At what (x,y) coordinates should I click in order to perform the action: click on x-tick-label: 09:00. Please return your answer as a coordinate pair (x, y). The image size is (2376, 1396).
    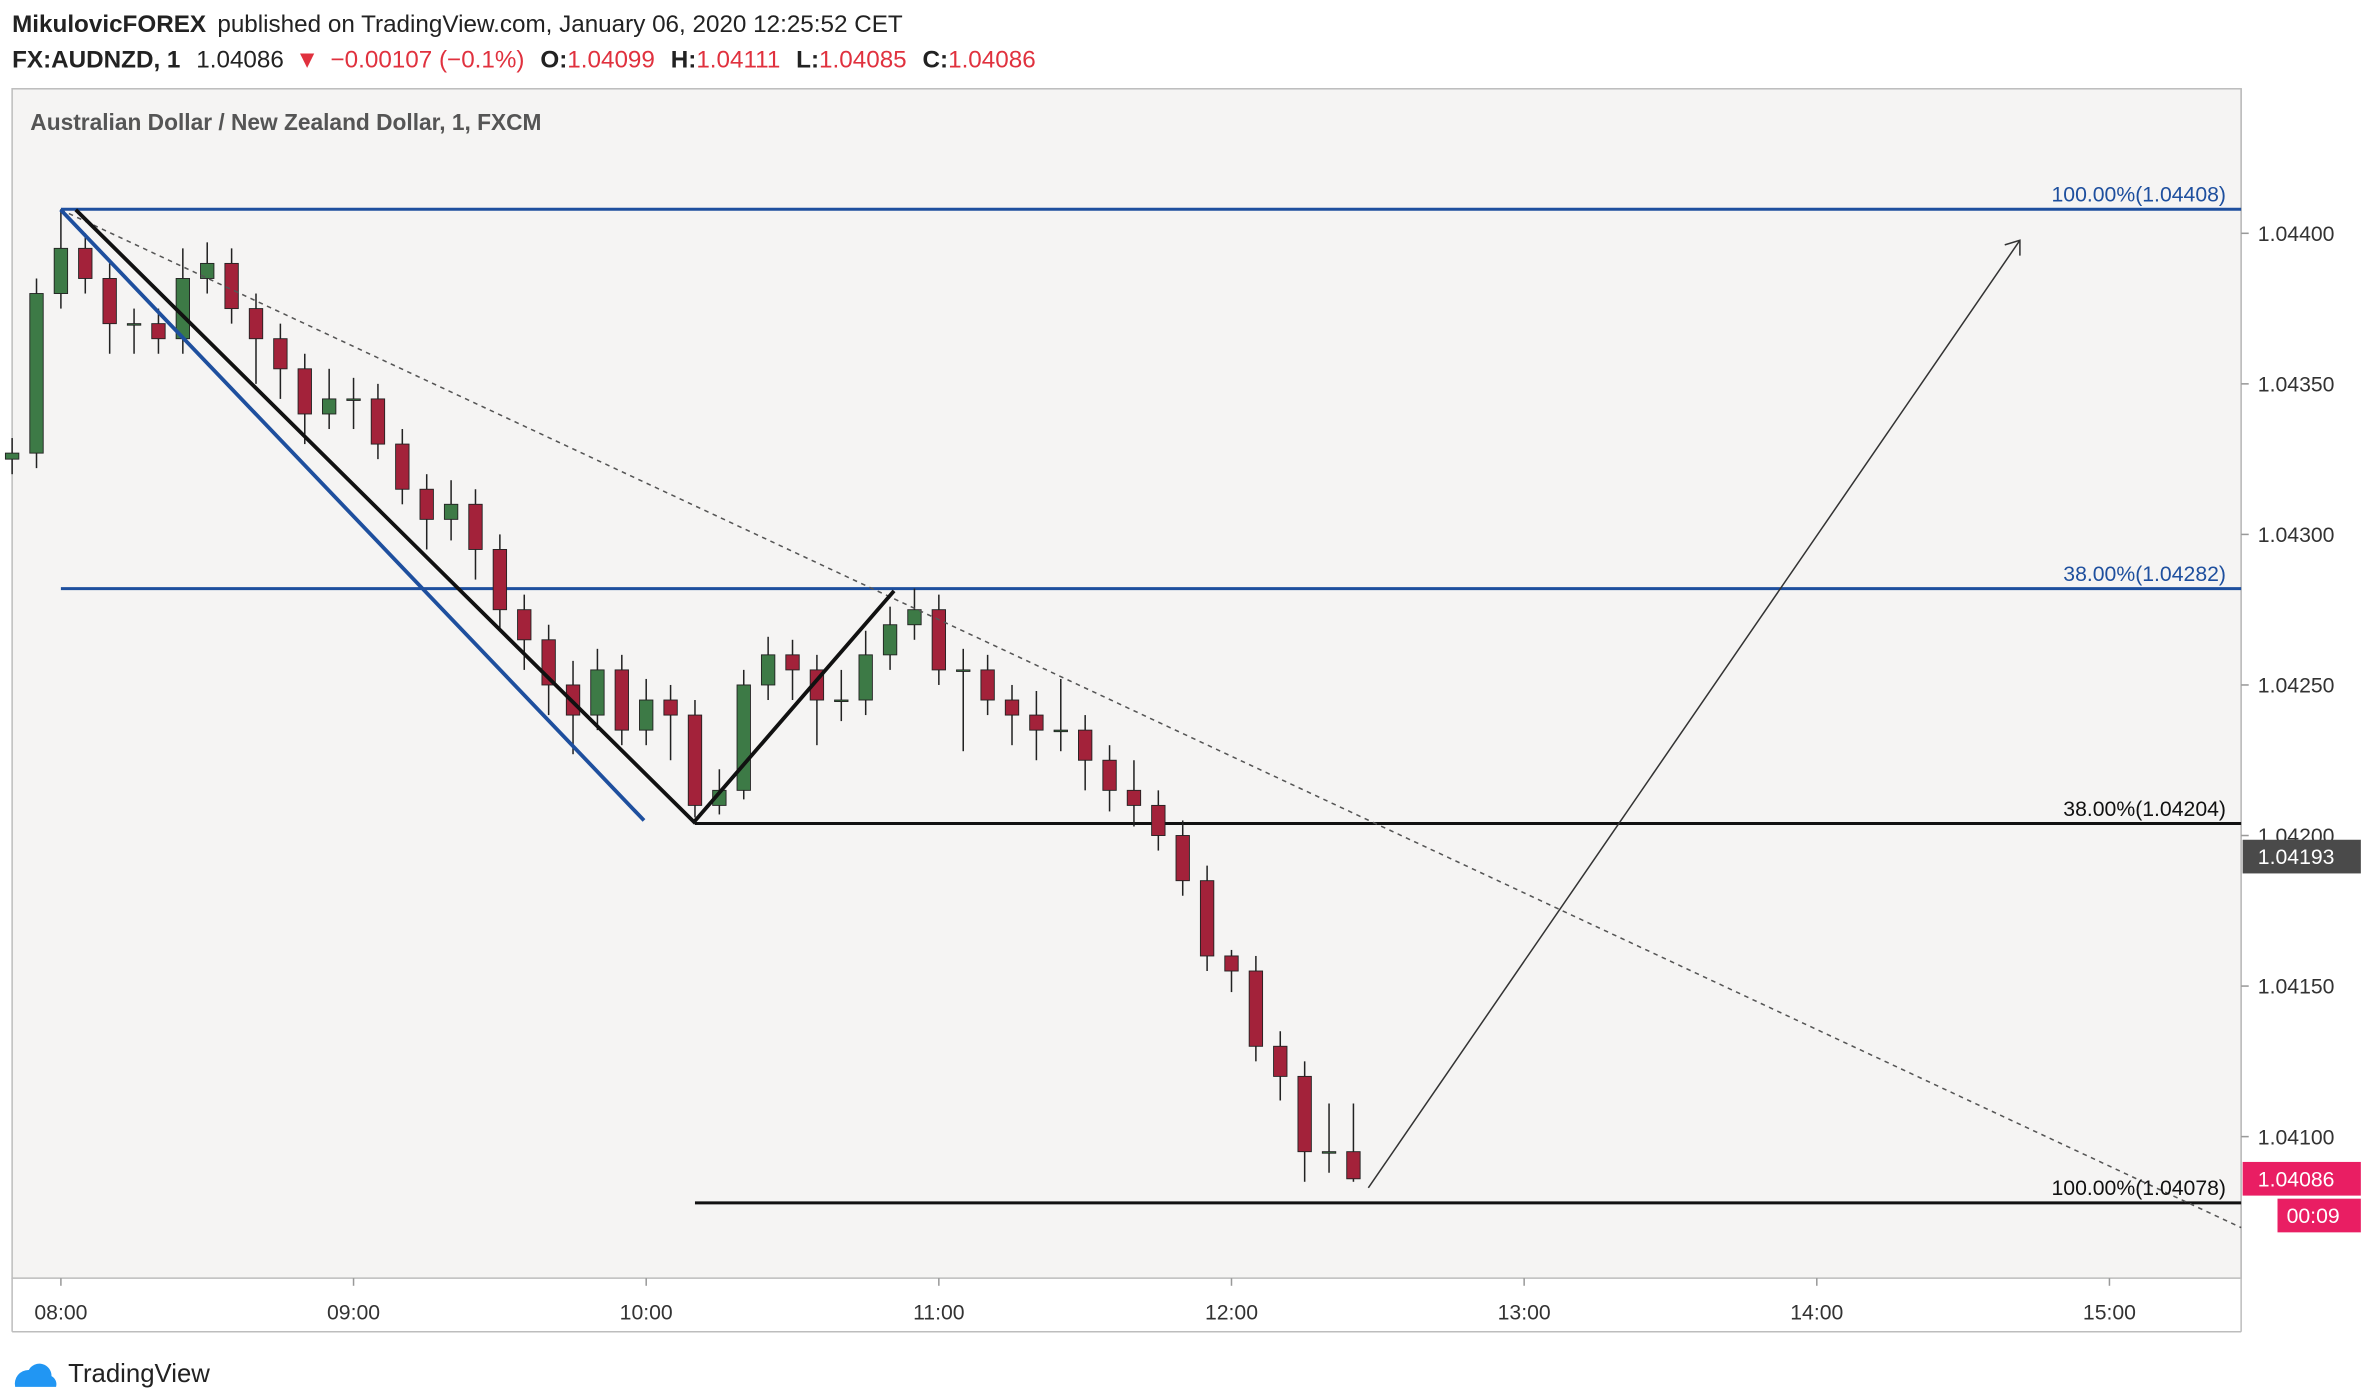
    Looking at the image, I should click on (353, 1312).